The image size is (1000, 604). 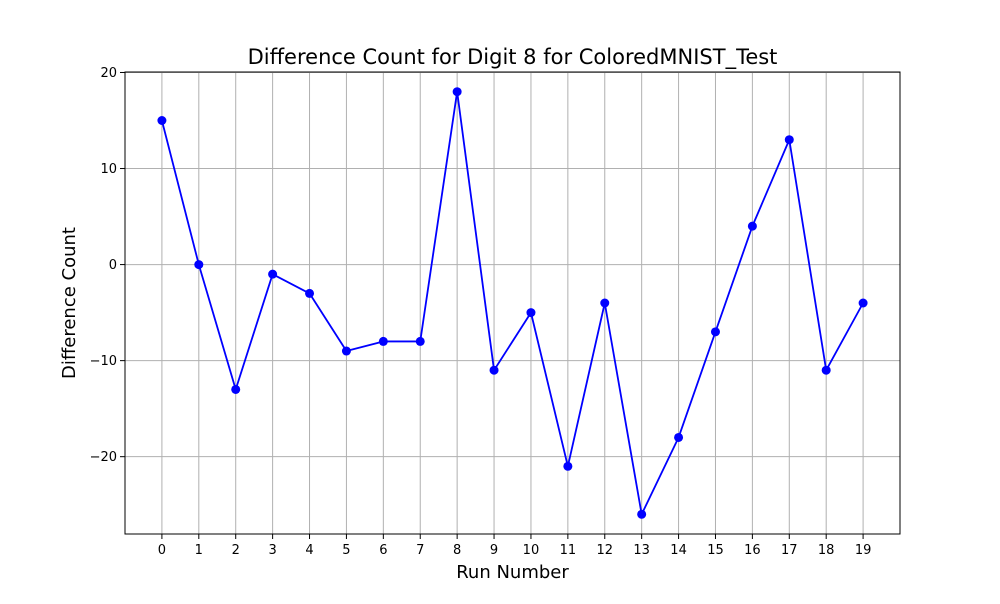 What do you see at coordinates (69, 303) in the screenshot?
I see `y-axis-label: Difference Count` at bounding box center [69, 303].